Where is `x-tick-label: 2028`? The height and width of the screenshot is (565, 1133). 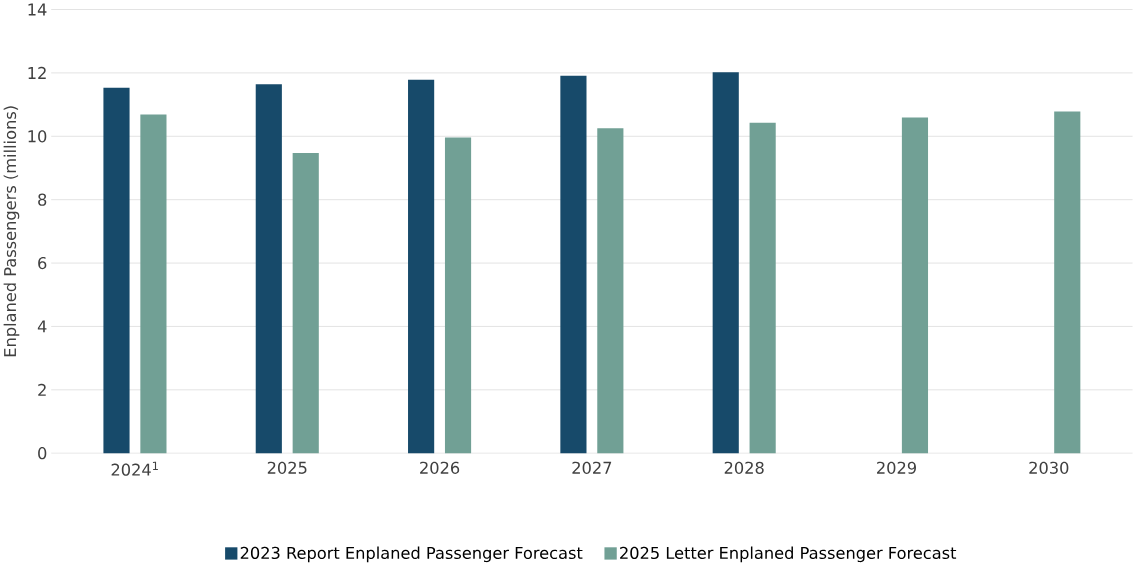
x-tick-label: 2028 is located at coordinates (744, 468).